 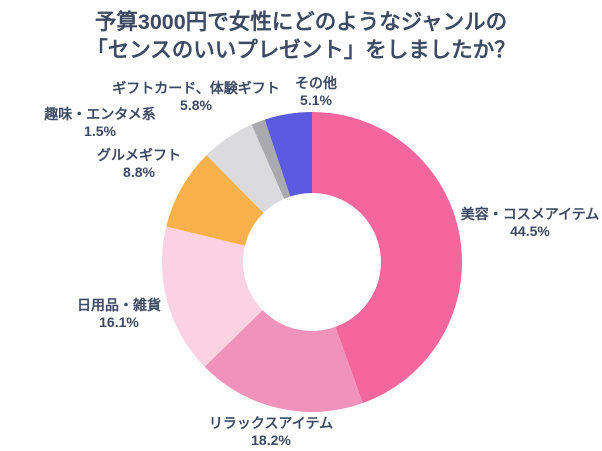 What do you see at coordinates (196, 105) in the screenshot?
I see `slice-percent-value: 5.8%` at bounding box center [196, 105].